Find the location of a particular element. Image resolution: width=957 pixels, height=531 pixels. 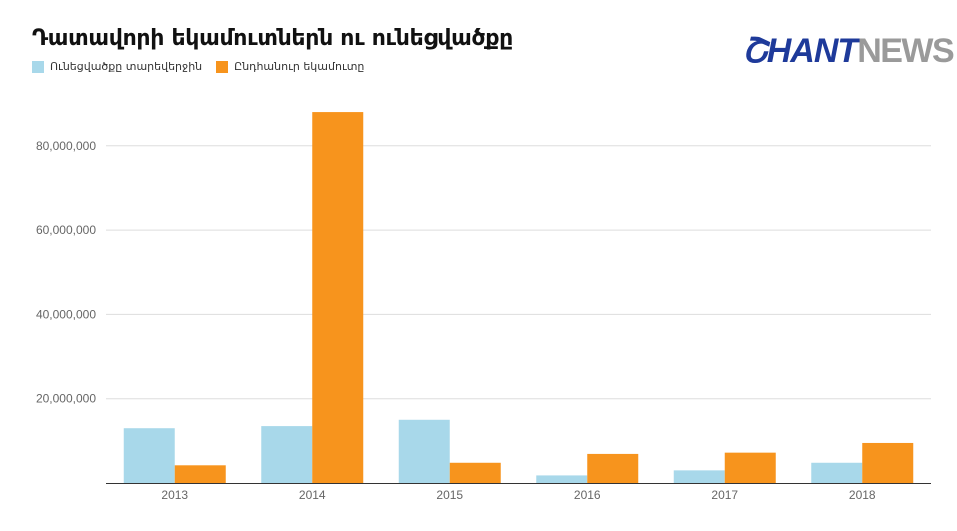

y-tick-label: 40,000,000 is located at coordinates (66, 314).